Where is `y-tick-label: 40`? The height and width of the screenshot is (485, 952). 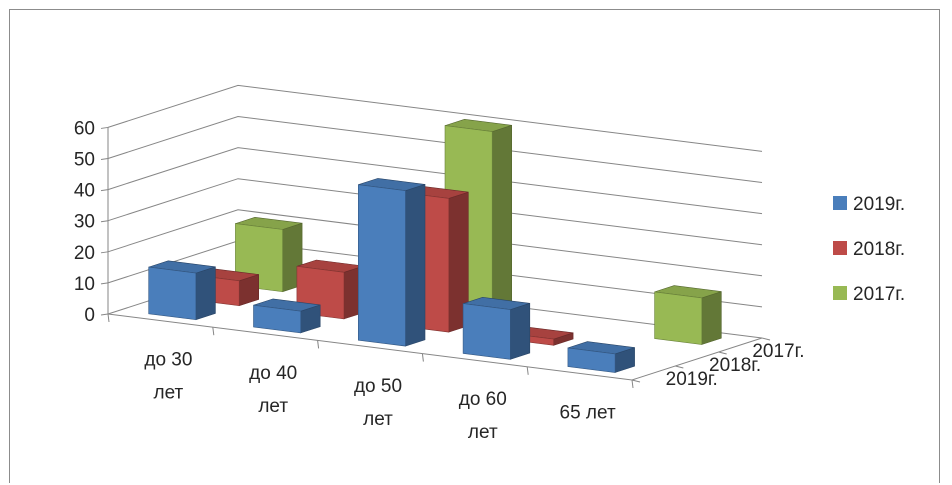 y-tick-label: 40 is located at coordinates (84, 191).